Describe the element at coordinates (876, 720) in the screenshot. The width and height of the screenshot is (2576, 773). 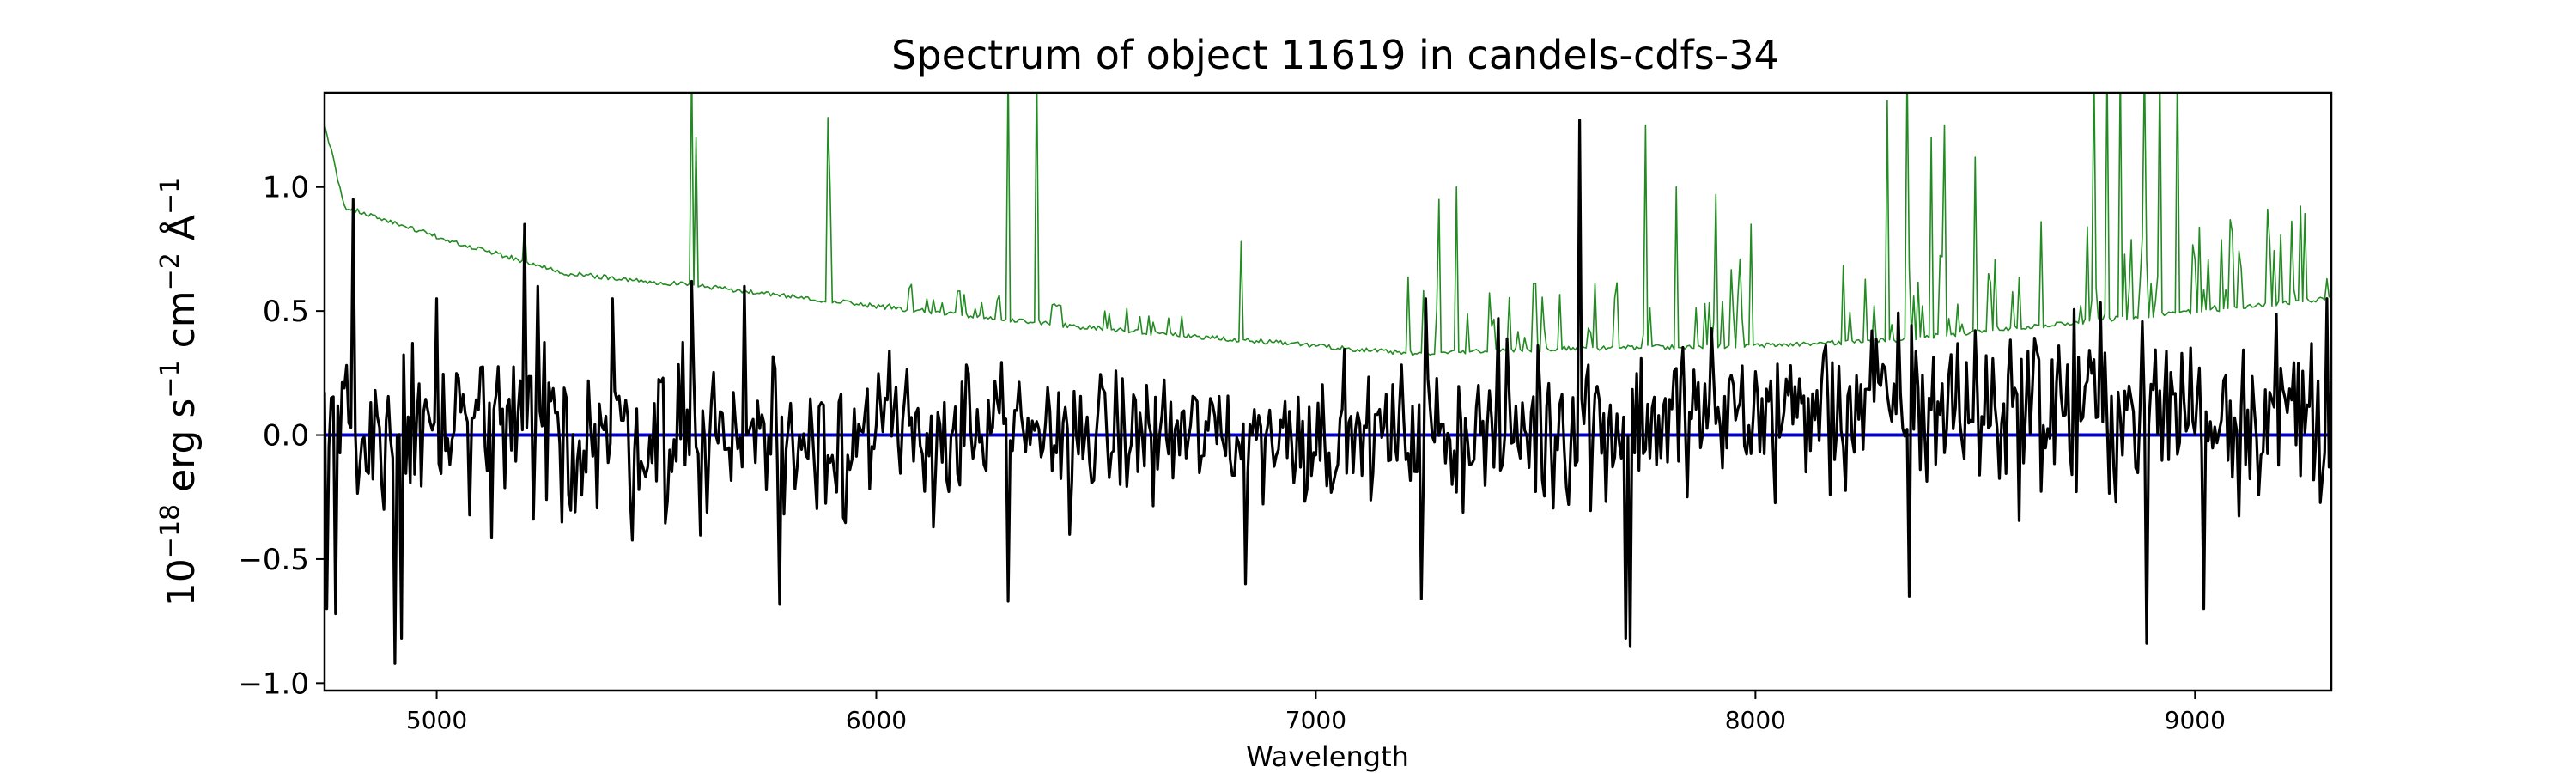
I see `x-tick-label: 6000` at that location.